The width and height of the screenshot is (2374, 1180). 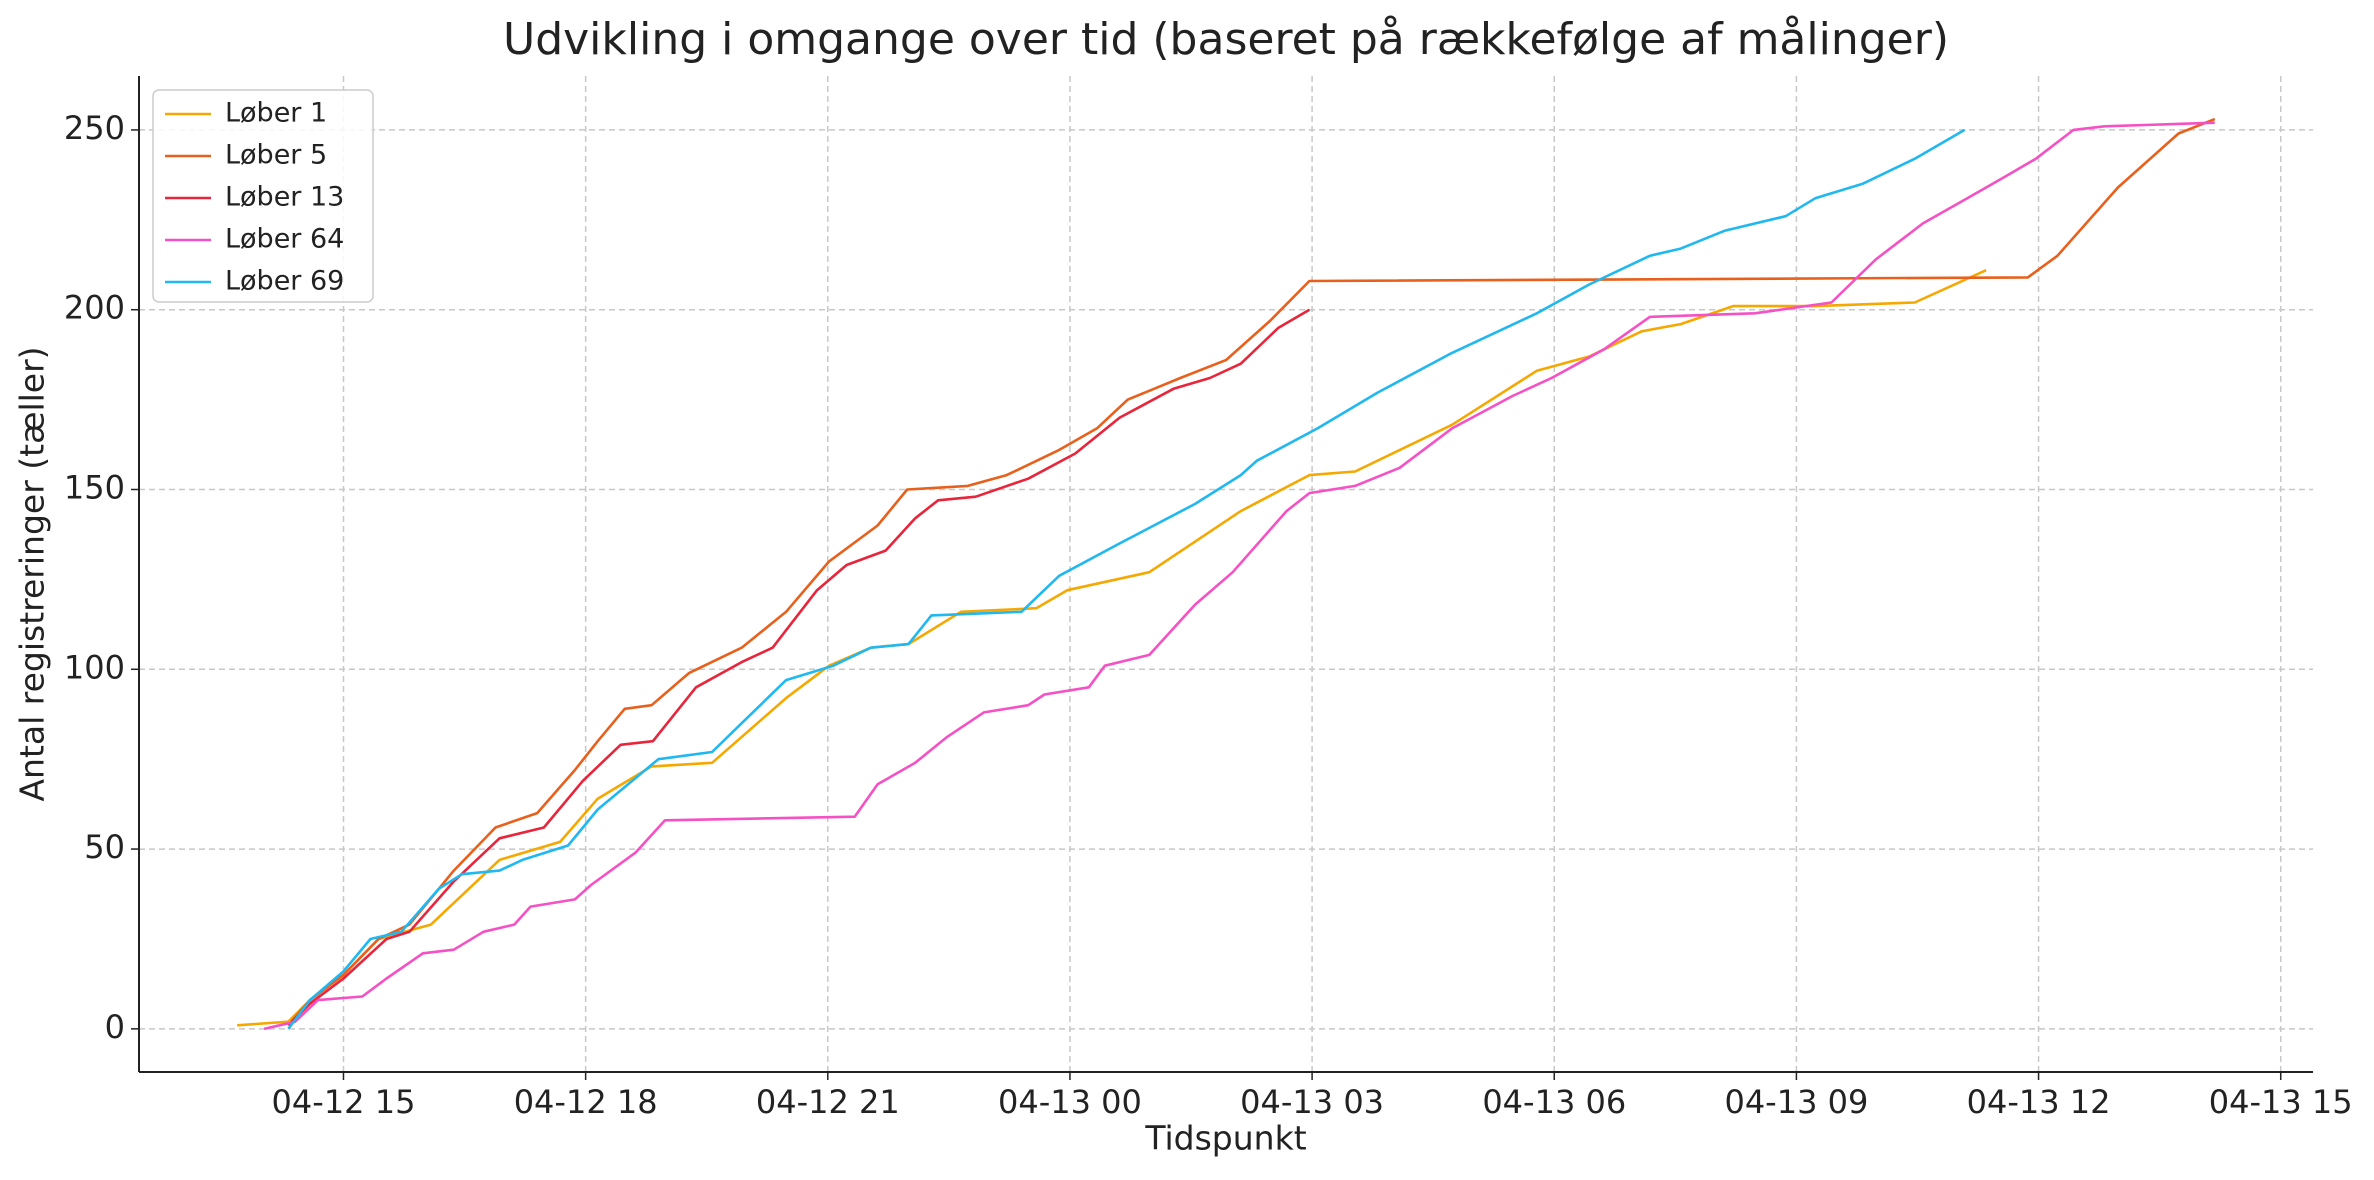 What do you see at coordinates (1312, 1102) in the screenshot?
I see `x-tick-label: 04-13 03` at bounding box center [1312, 1102].